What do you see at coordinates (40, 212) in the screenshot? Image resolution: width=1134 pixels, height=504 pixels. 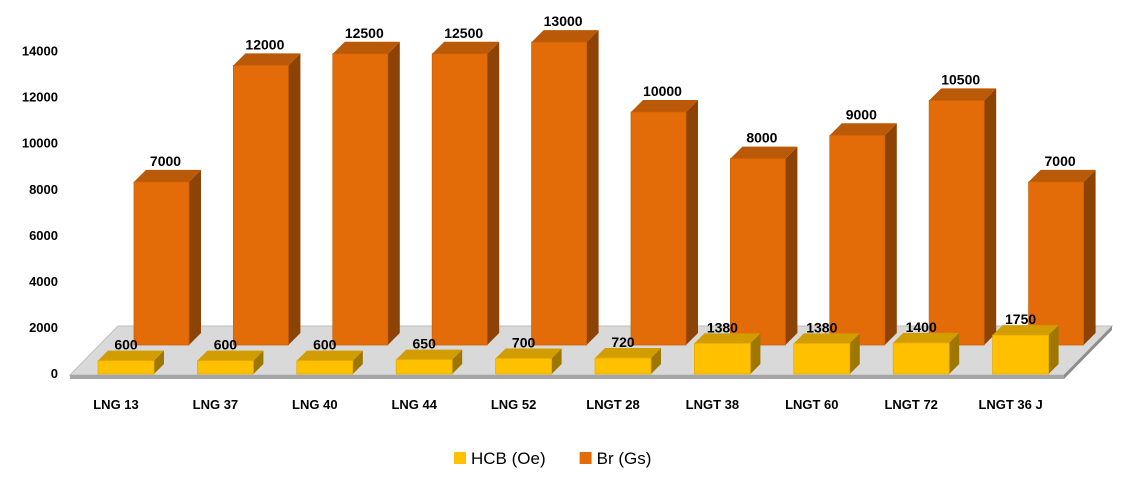 I see `y-axis: 0 2000 4000 6000 8000 10000 12000 14000` at bounding box center [40, 212].